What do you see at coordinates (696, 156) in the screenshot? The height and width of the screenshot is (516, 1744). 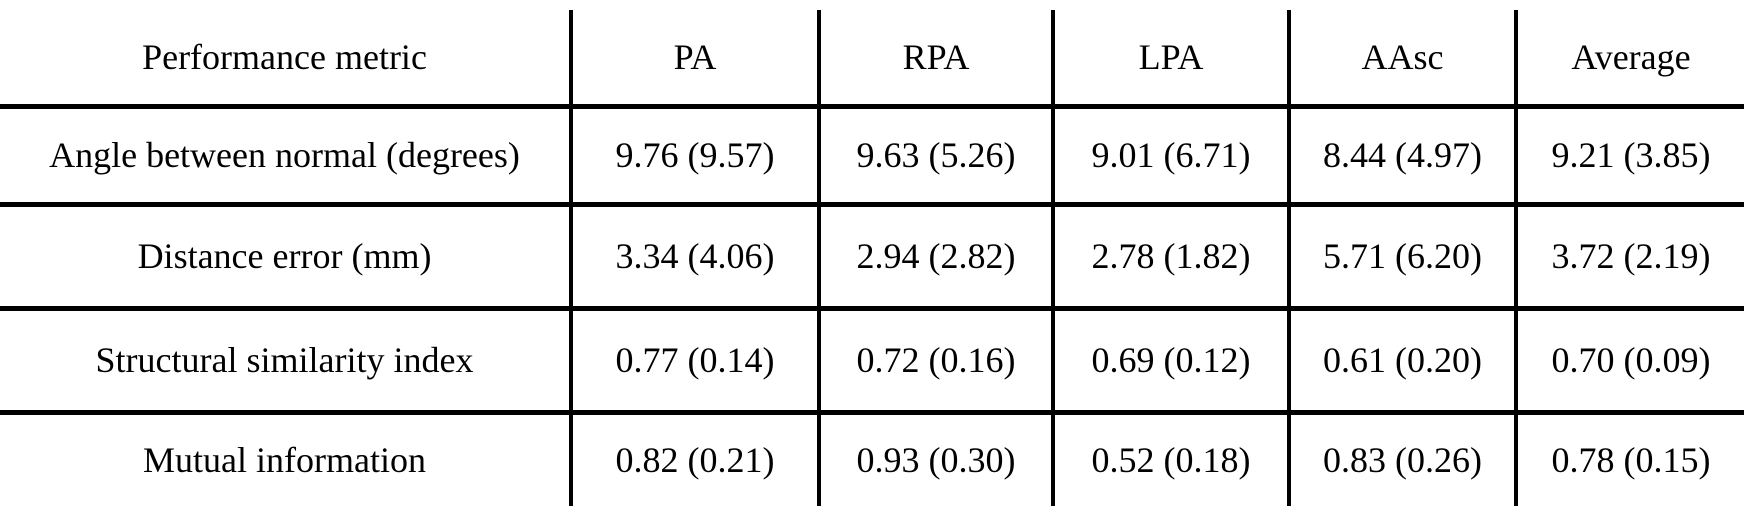 I see `value-cell: 9.76 (9.57)` at bounding box center [696, 156].